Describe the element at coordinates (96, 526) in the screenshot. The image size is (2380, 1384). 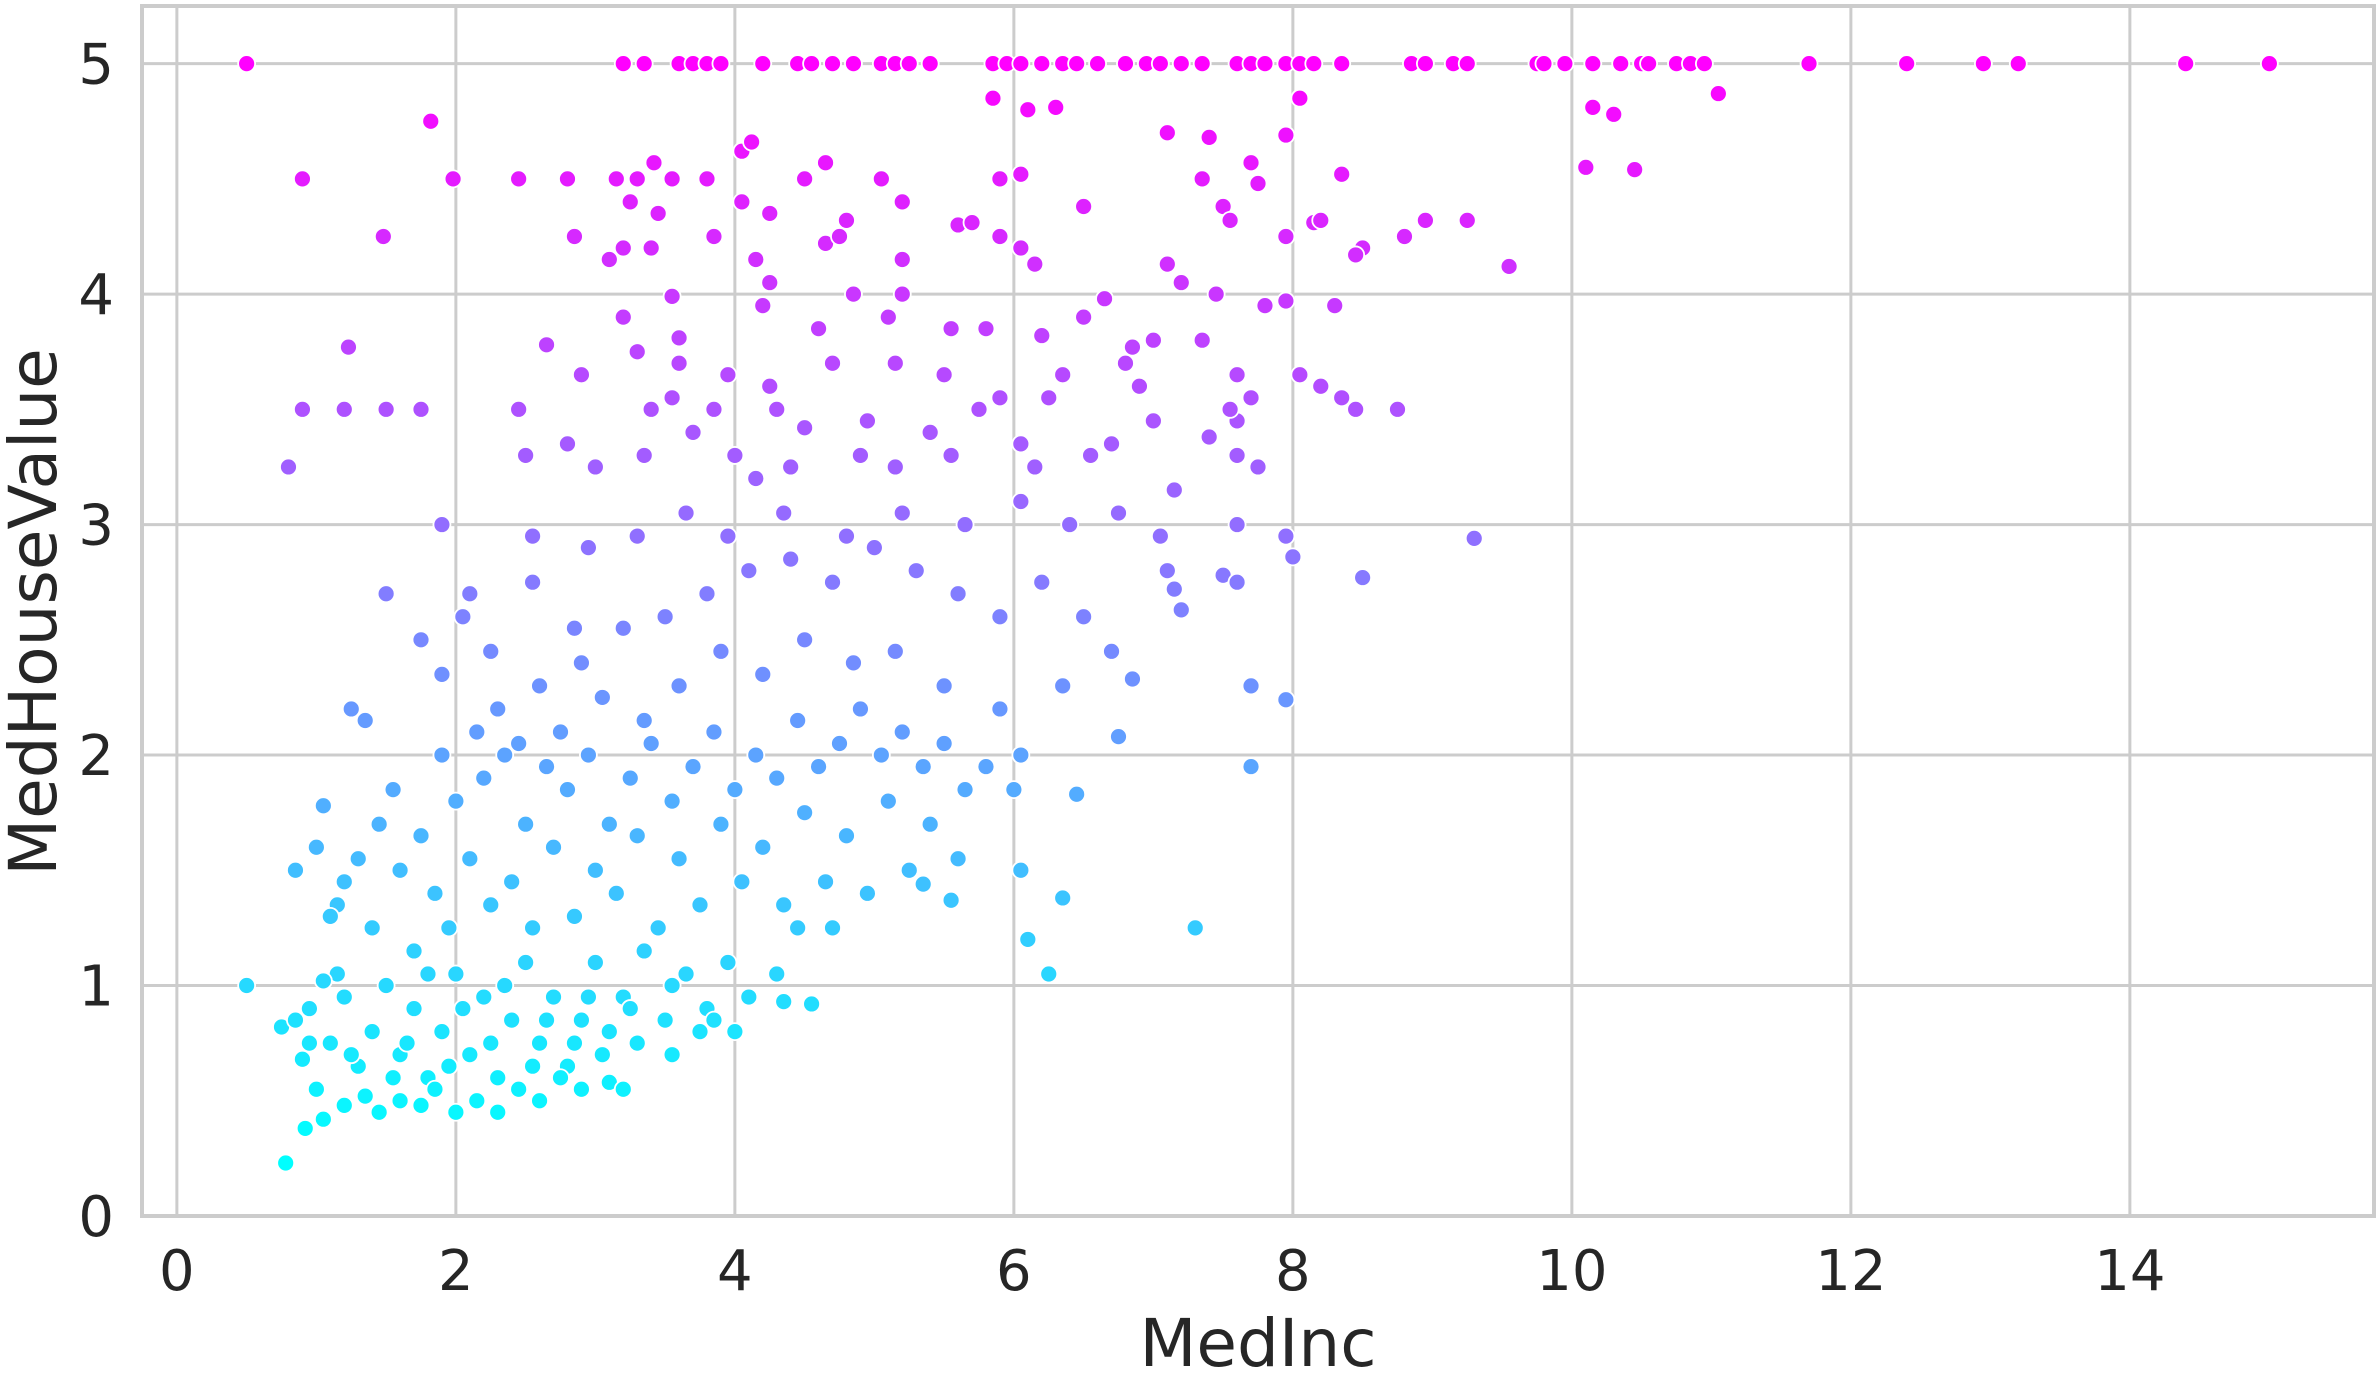
I see `y-tick-label: 3` at that location.